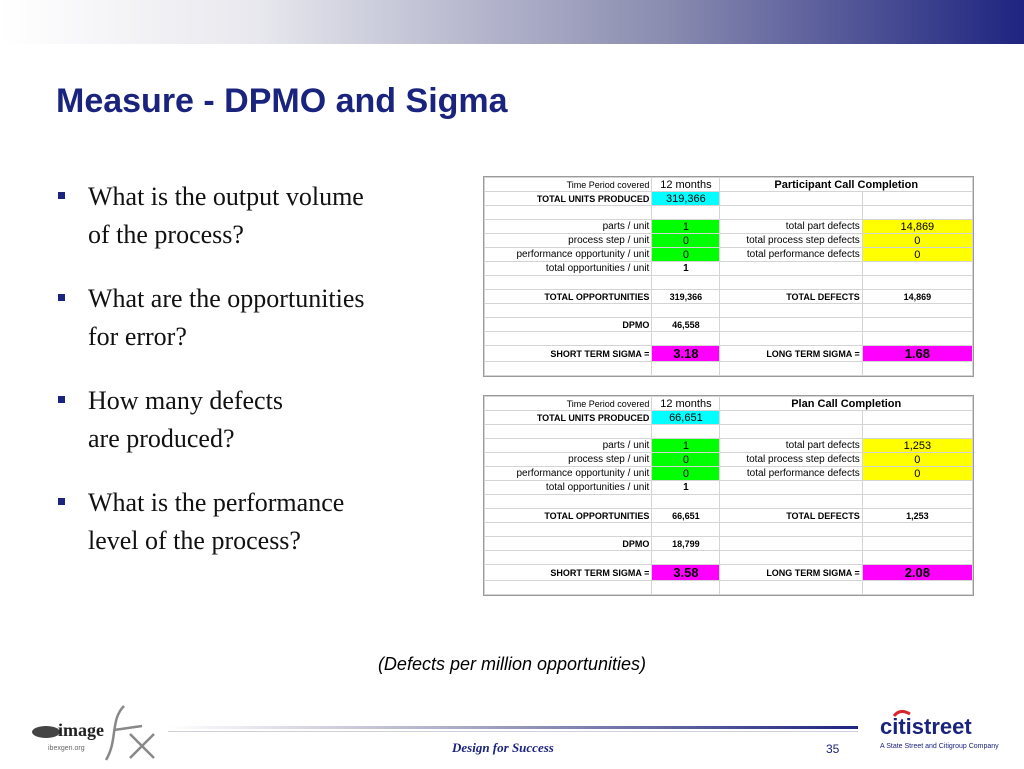  What do you see at coordinates (917, 445) in the screenshot?
I see `part-defects-value: 1,253` at bounding box center [917, 445].